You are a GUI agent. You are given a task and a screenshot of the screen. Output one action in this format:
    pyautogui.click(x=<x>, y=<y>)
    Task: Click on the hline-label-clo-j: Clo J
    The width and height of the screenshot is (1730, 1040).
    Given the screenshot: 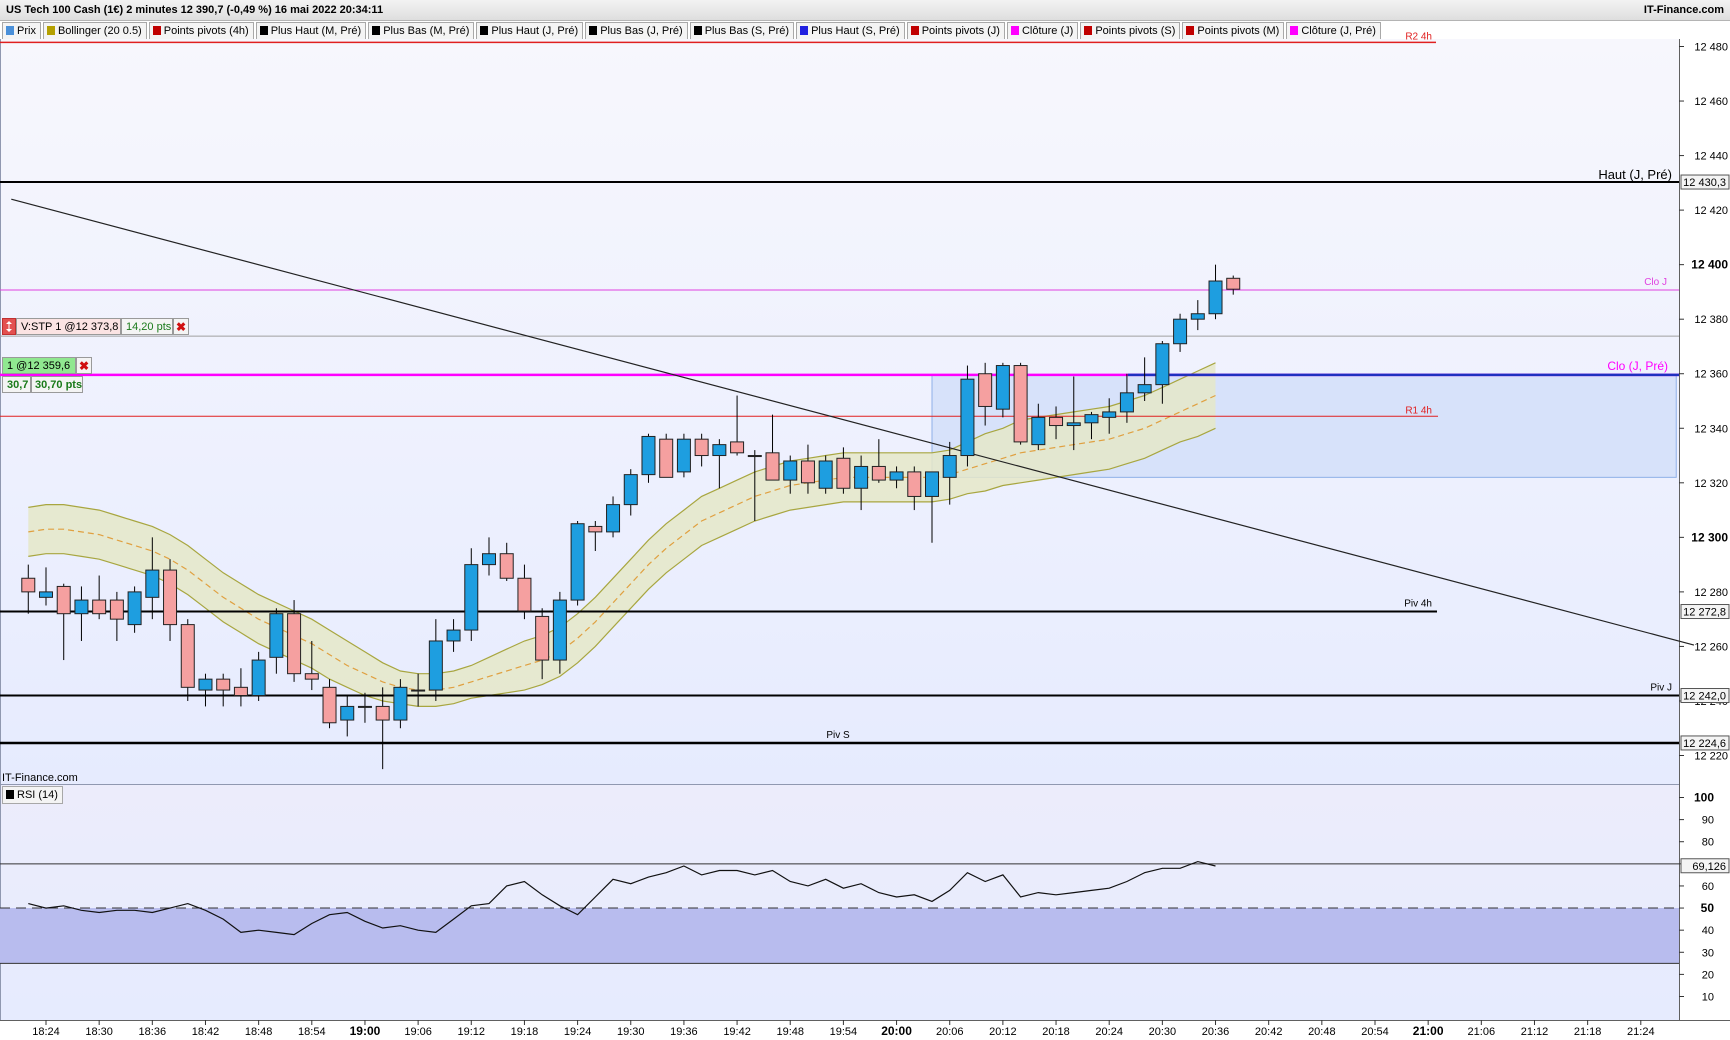 What is the action you would take?
    pyautogui.click(x=1655, y=282)
    